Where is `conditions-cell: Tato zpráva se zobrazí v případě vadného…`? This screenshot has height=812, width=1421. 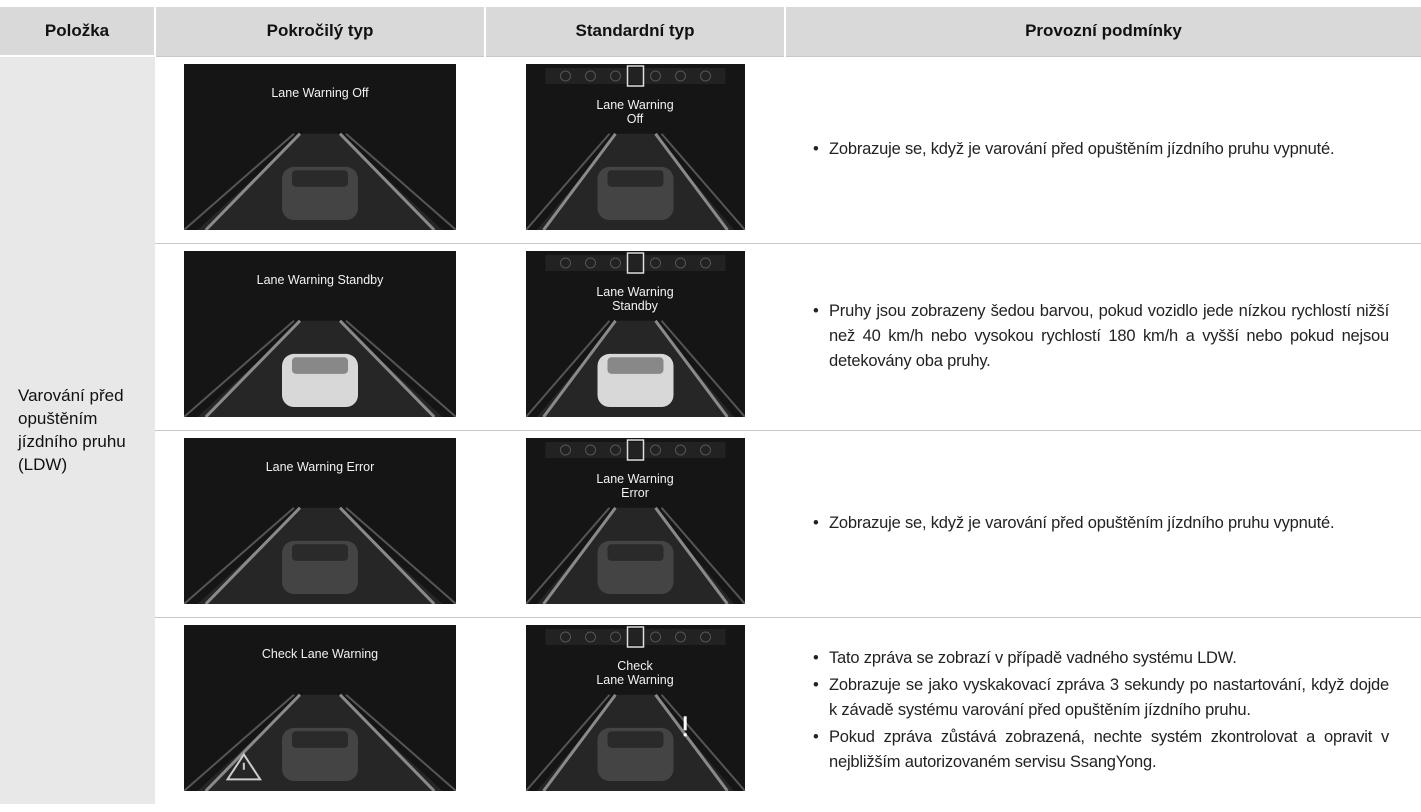
conditions-cell: Tato zpráva se zobrazí v případě vadného… is located at coordinates (1103, 710).